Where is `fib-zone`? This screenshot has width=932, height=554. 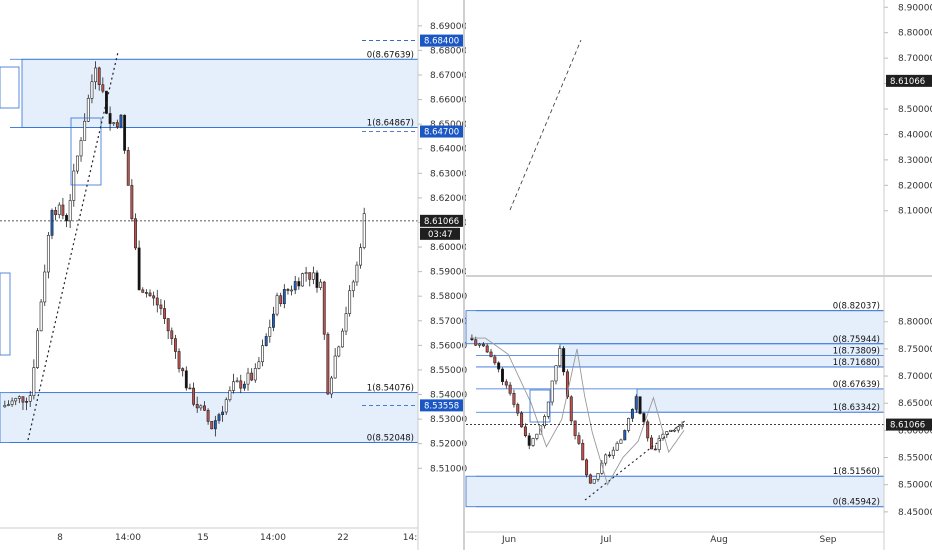
fib-zone is located at coordinates (220, 93).